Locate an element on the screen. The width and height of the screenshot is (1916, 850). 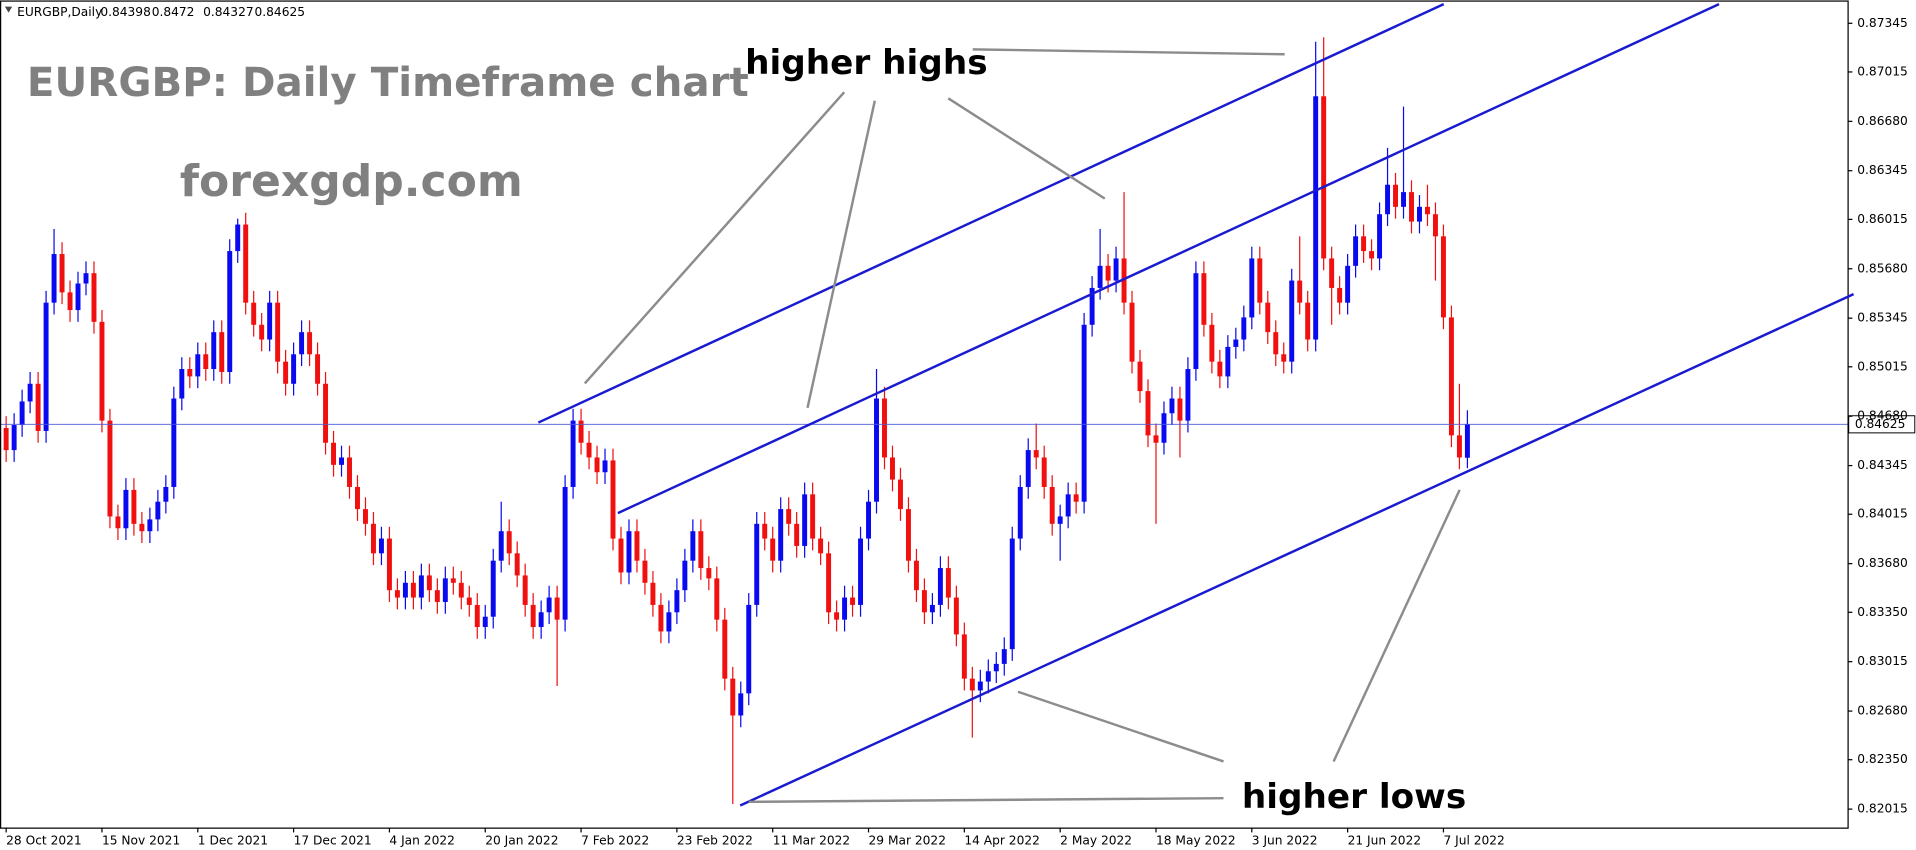
y-tick-label: 0.87345 is located at coordinates (1882, 23).